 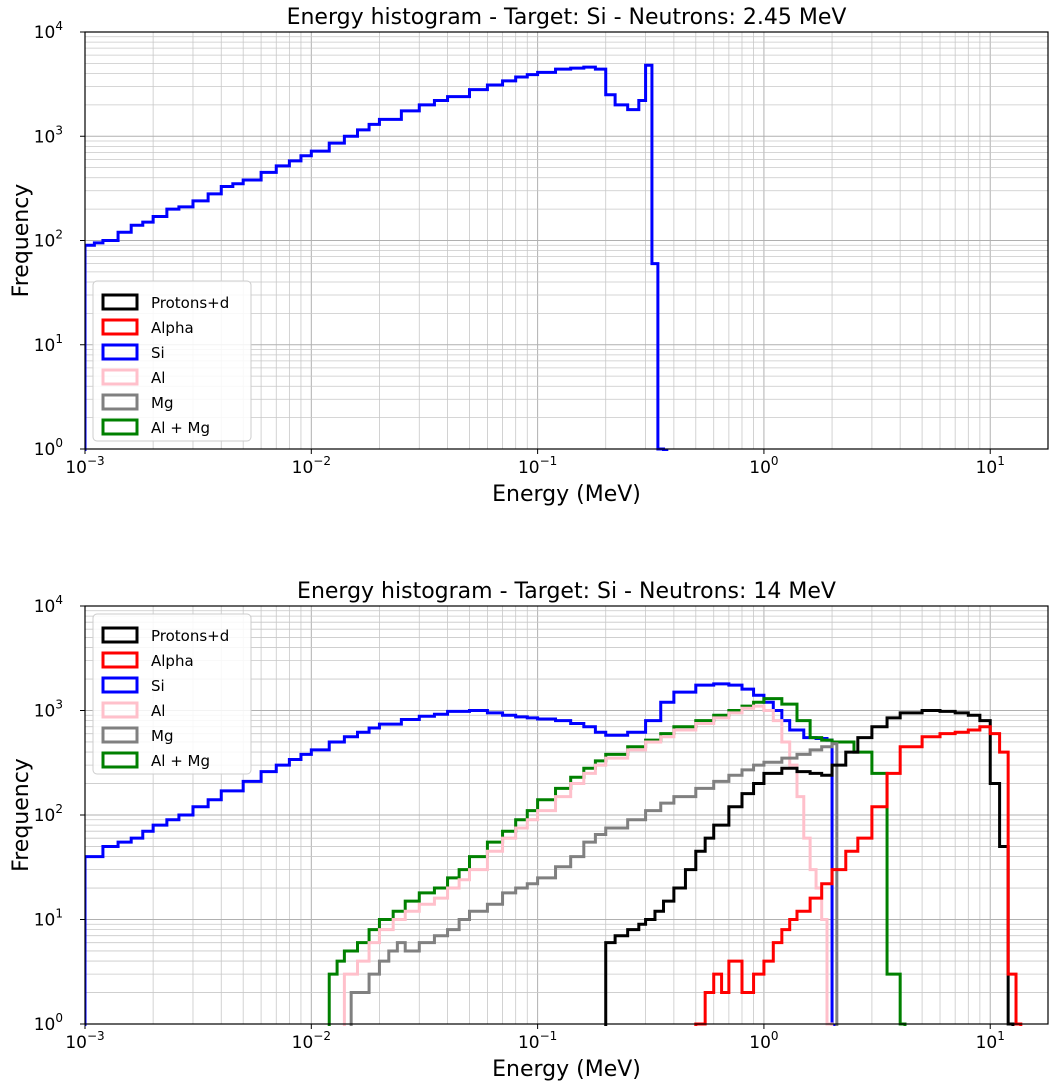 I want to click on series-protons-d, so click(x=809, y=867).